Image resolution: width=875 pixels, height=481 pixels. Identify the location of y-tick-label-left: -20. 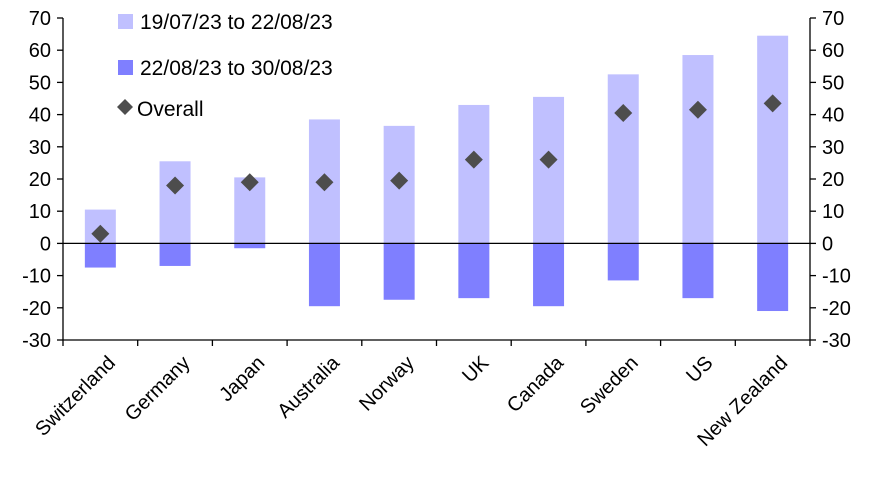
(36, 309).